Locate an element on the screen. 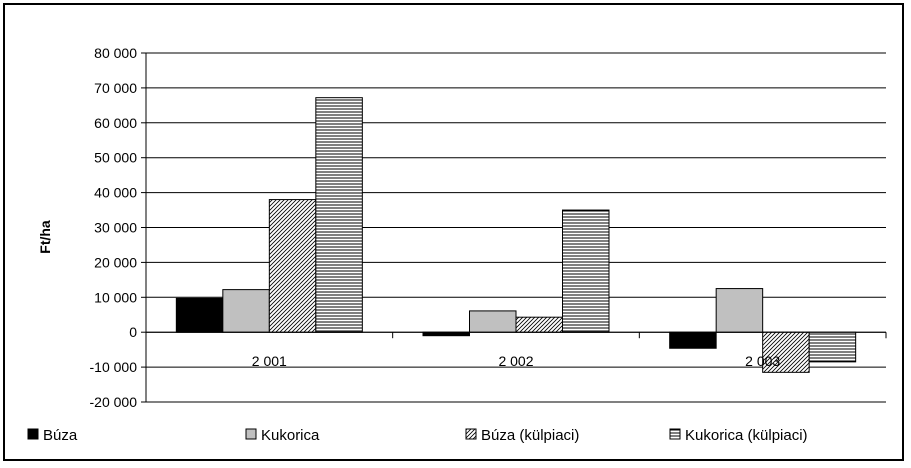 The width and height of the screenshot is (911, 468). y-tick-label: 30 000 is located at coordinates (115, 228).